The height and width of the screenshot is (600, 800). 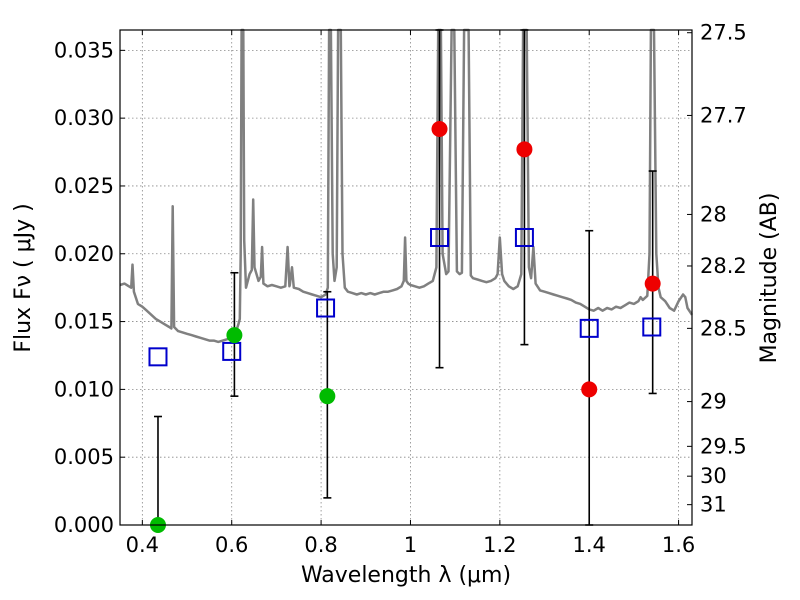 What do you see at coordinates (84, 389) in the screenshot?
I see `y-tick-label: 0.010` at bounding box center [84, 389].